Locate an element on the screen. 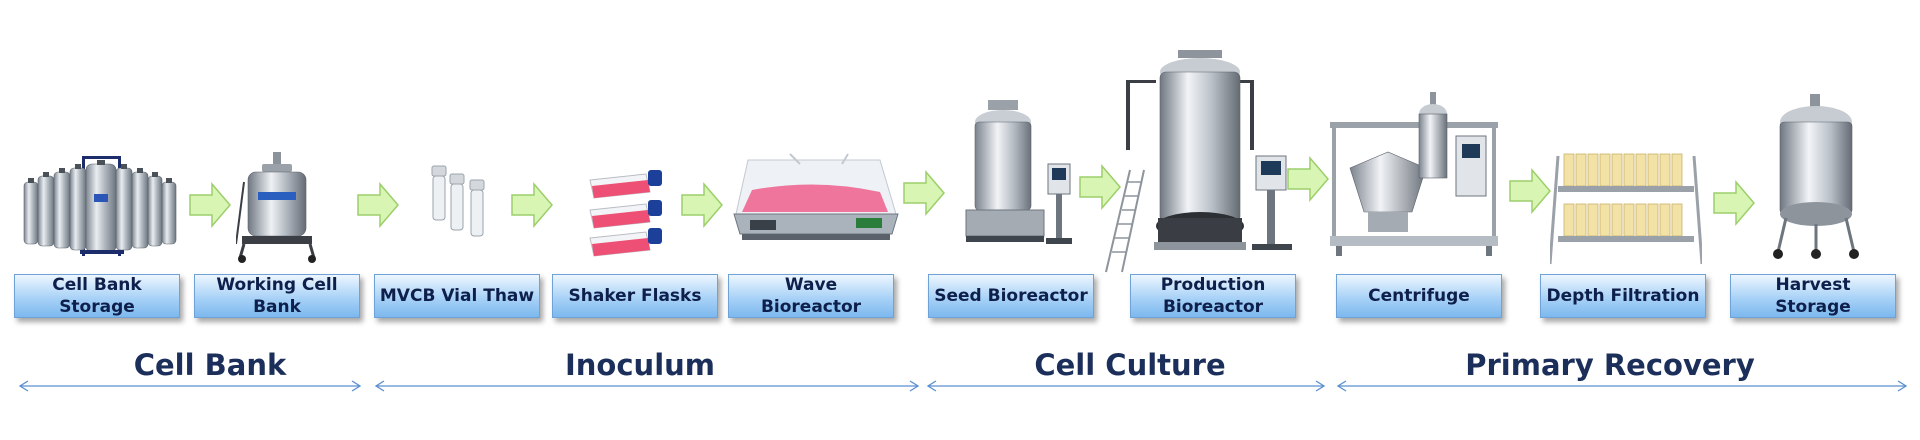 The width and height of the screenshot is (1920, 440). phase-span-arrow-inoculum is located at coordinates (647, 386).